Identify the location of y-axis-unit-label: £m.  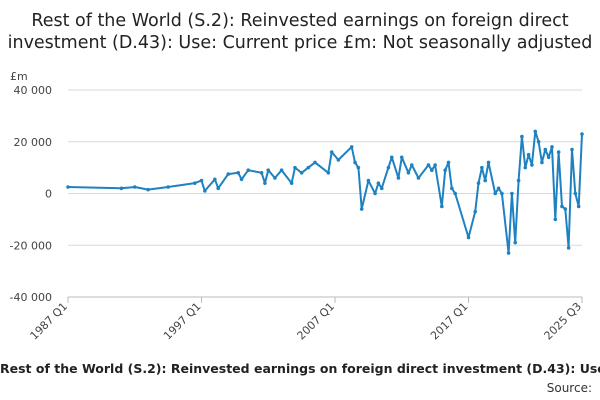
(19, 76).